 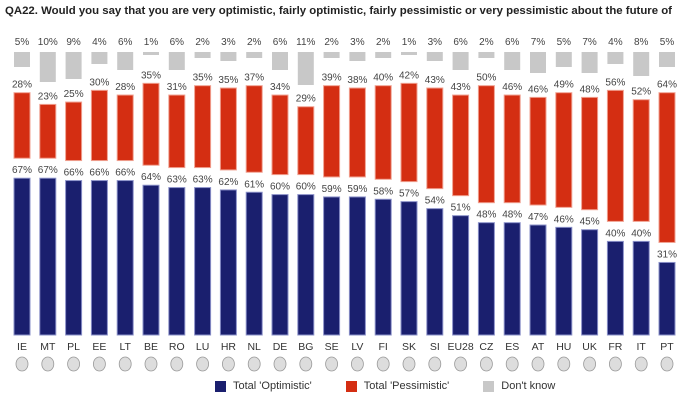 I want to click on label-optimistic: 40%, so click(x=615, y=233).